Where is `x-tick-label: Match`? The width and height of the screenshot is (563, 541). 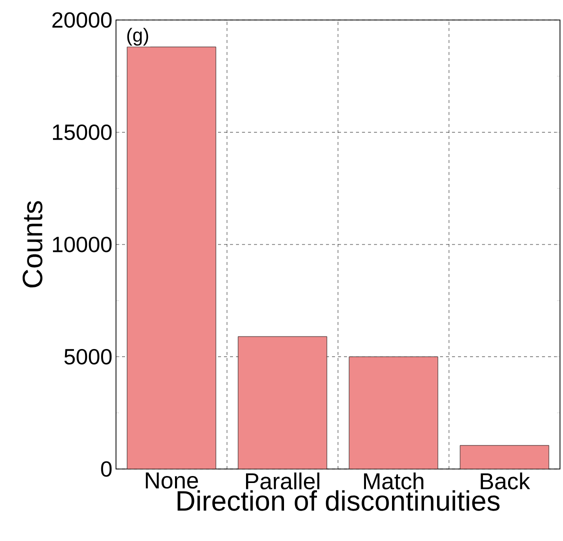 x-tick-label: Match is located at coordinates (394, 481).